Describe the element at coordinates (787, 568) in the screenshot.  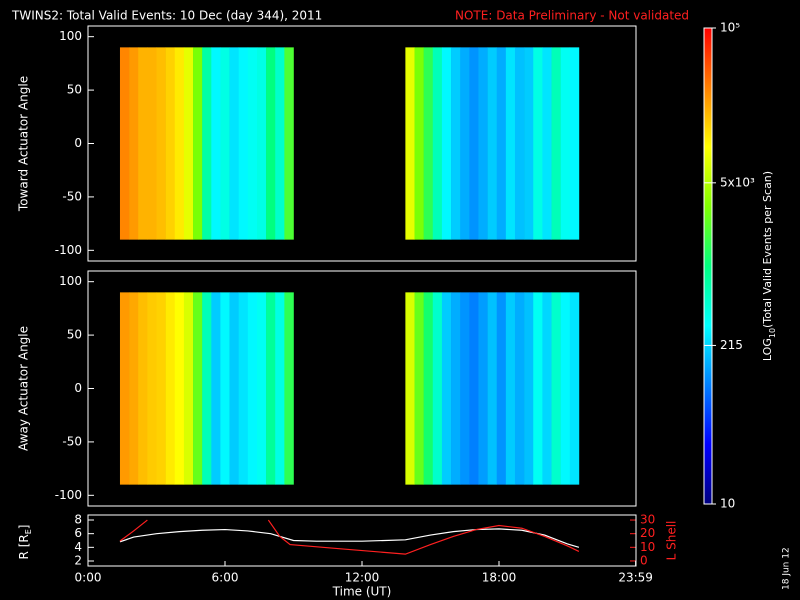
I see `date-stamp: 18 Jun 12` at that location.